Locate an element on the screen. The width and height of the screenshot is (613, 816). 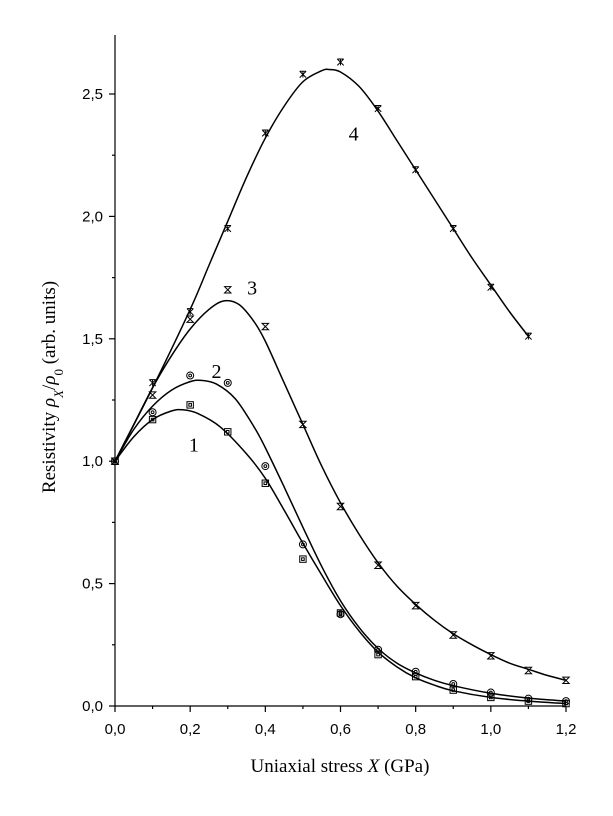
x-axis-title: Uniaxial stress X (GPa) is located at coordinates (340, 766).